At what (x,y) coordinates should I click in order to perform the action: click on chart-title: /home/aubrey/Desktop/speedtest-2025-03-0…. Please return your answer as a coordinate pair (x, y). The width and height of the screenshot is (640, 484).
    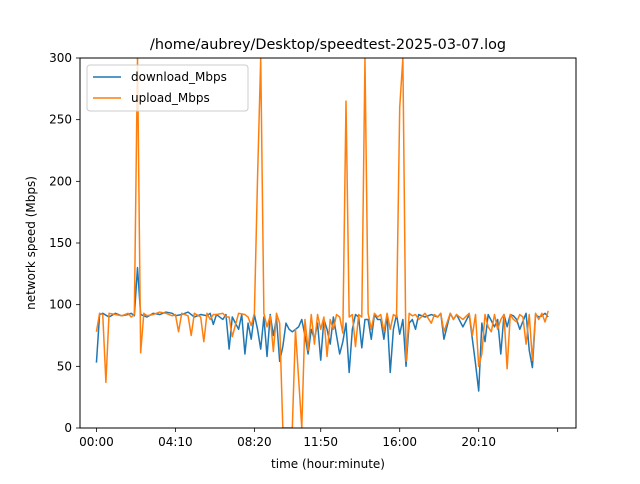
    Looking at the image, I should click on (328, 45).